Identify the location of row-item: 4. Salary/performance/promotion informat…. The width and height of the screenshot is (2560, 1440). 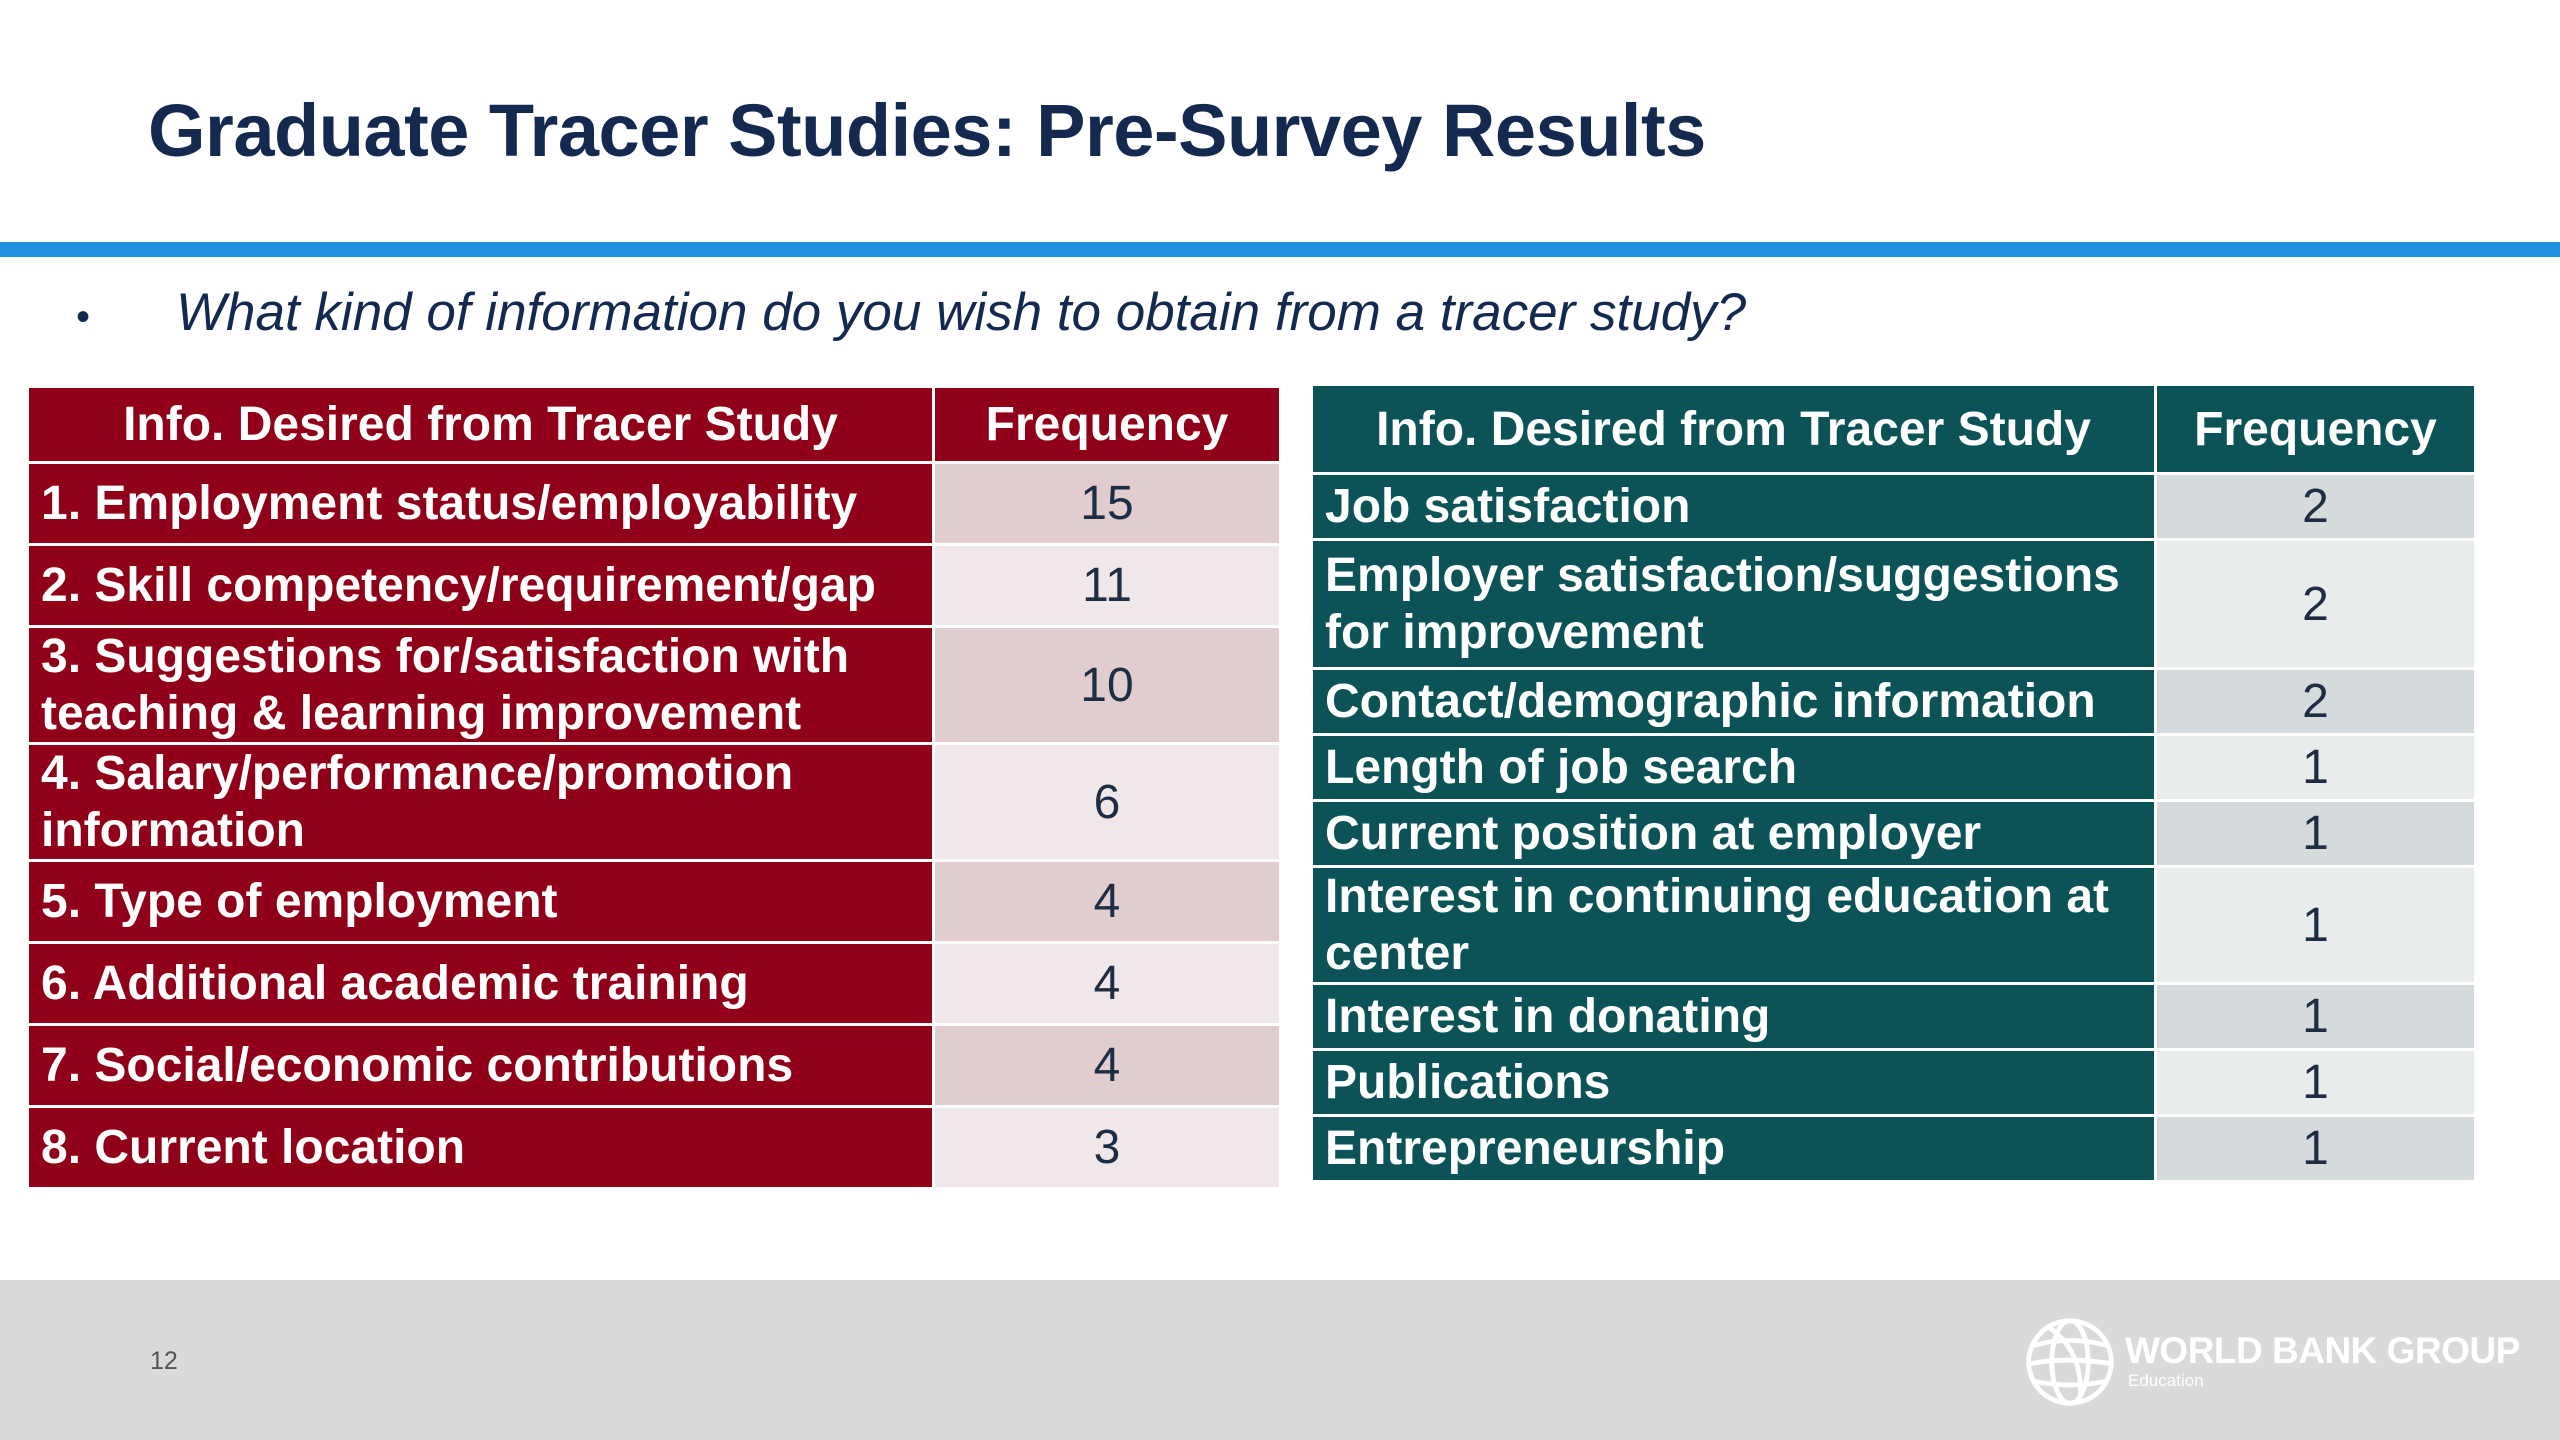
(480, 802).